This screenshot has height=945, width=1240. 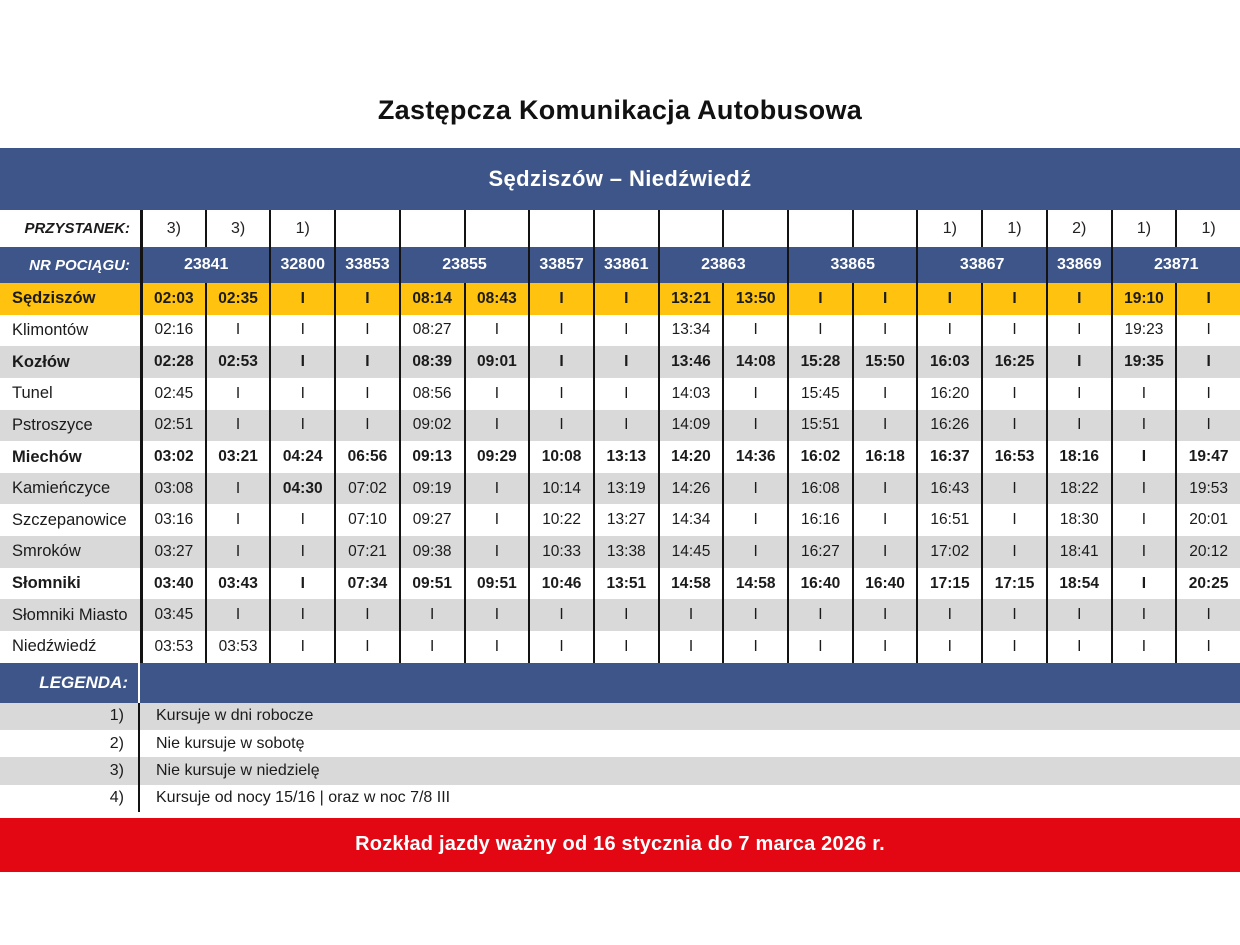 I want to click on footnote-marker: 1), so click(x=1143, y=228).